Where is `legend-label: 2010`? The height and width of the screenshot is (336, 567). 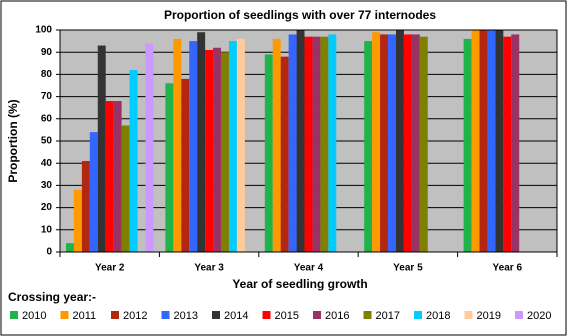 legend-label: 2010 is located at coordinates (34, 316).